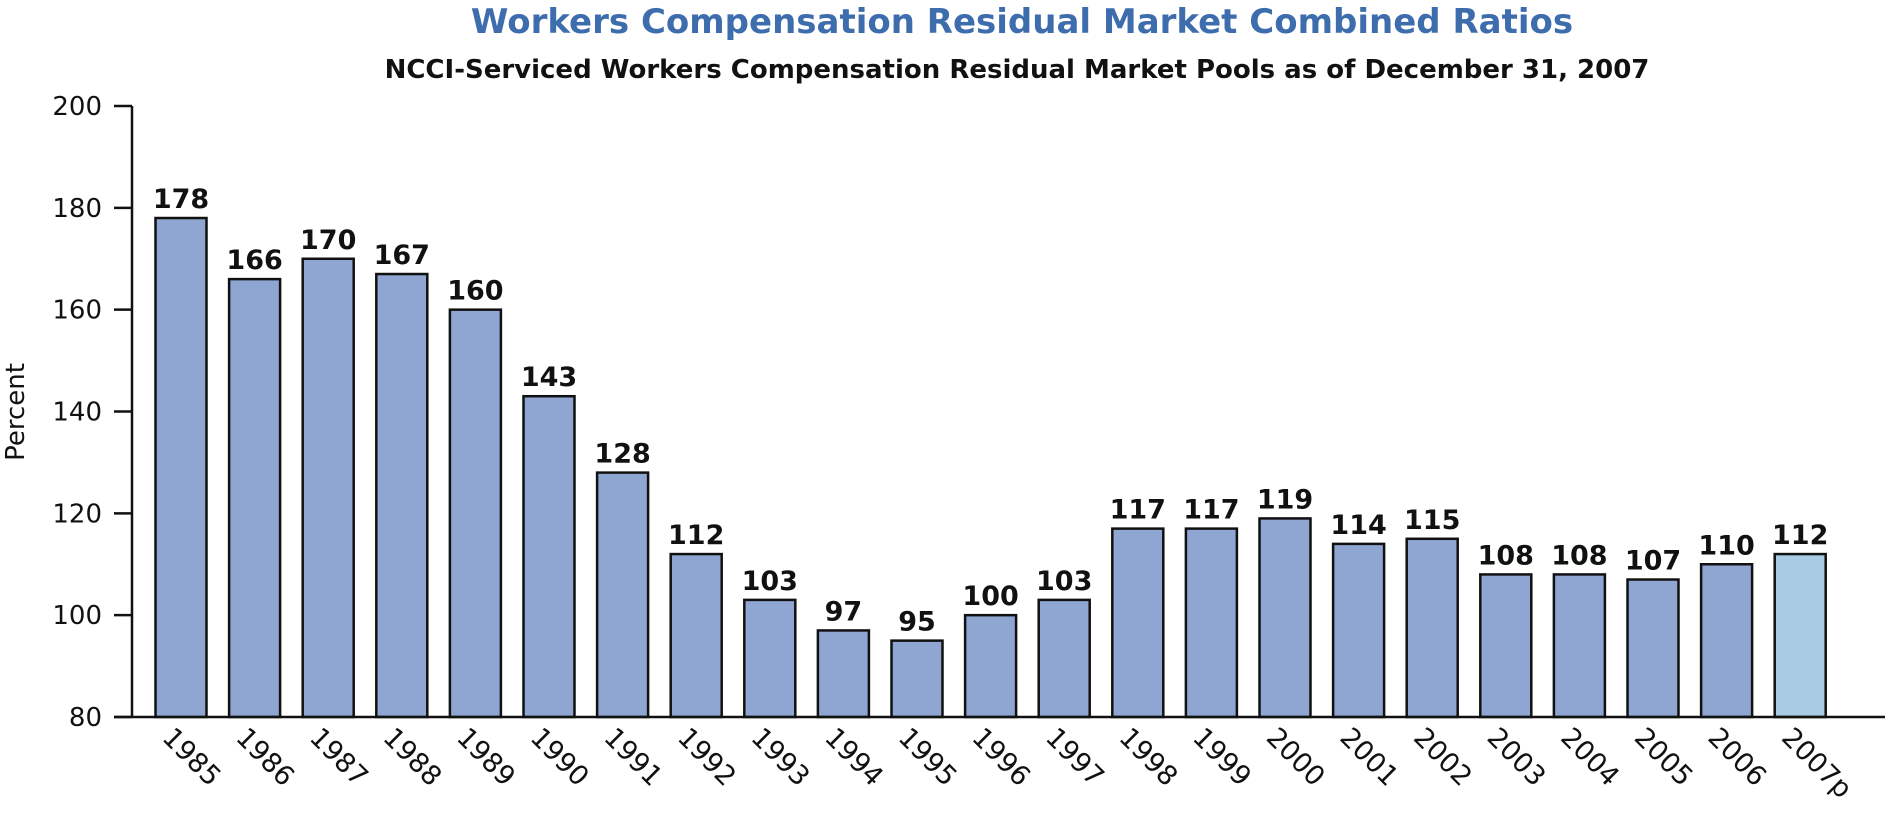 This screenshot has width=1885, height=813. Describe the element at coordinates (1211, 623) in the screenshot. I see `bar-1999` at that location.